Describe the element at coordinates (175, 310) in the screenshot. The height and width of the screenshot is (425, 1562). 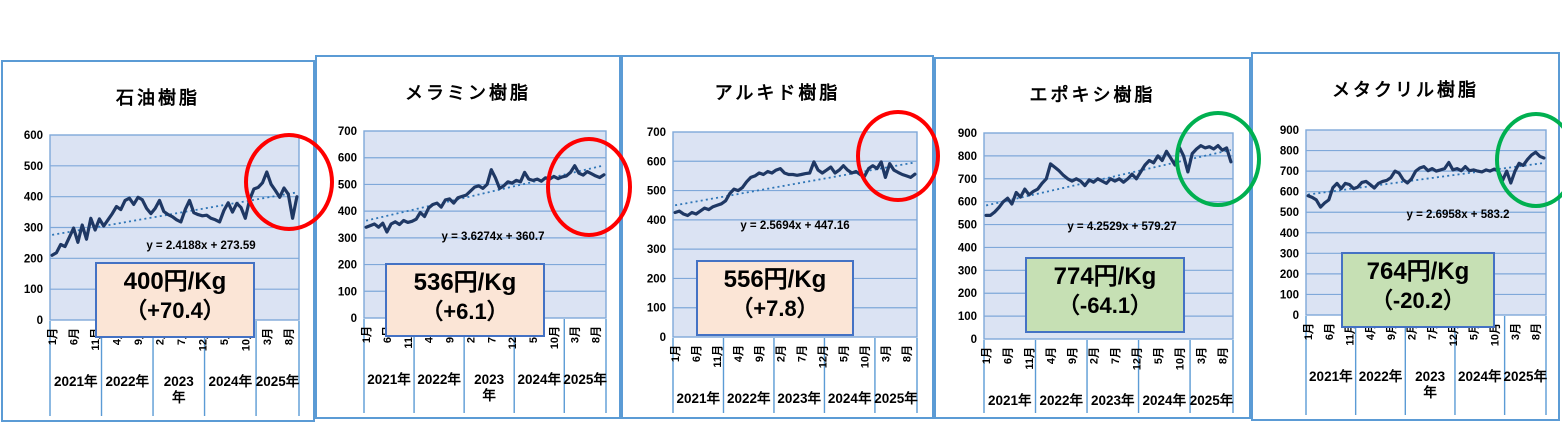
I see `price-change: （+70.4）` at that location.